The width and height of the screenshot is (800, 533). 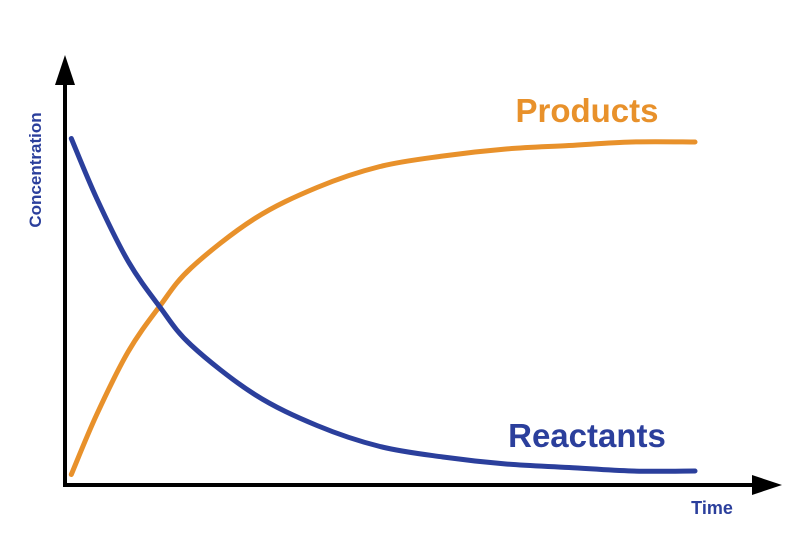 What do you see at coordinates (586, 110) in the screenshot?
I see `series-label: Products` at bounding box center [586, 110].